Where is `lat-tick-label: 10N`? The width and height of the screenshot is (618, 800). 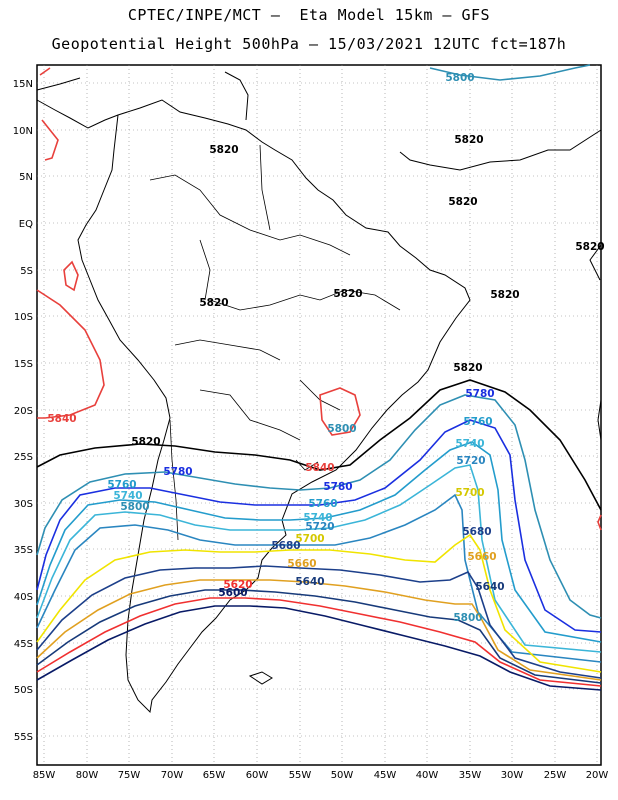 lat-tick-label: 10N is located at coordinates (23, 131).